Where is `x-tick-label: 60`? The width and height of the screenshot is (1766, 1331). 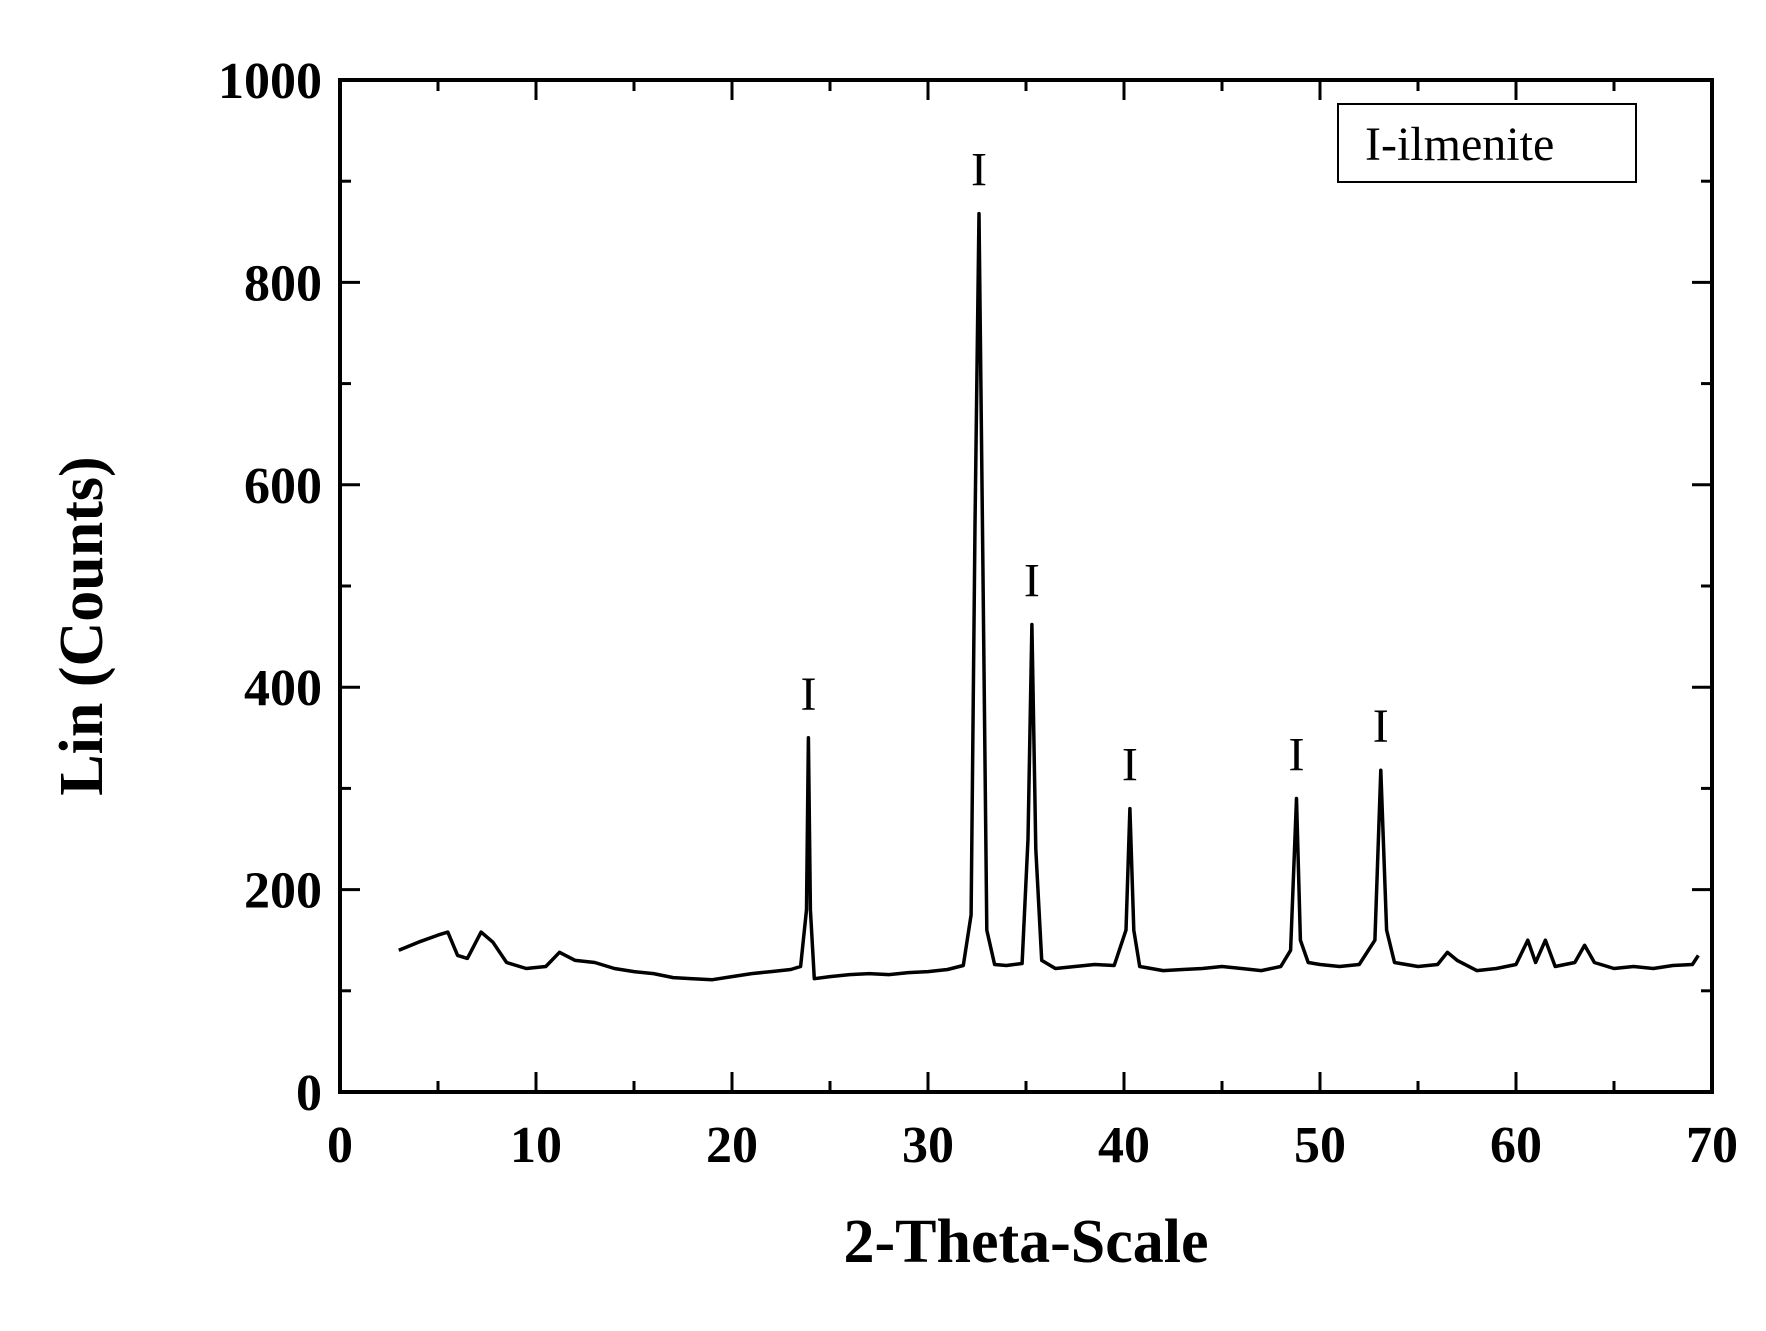
x-tick-label: 60 is located at coordinates (1516, 1145).